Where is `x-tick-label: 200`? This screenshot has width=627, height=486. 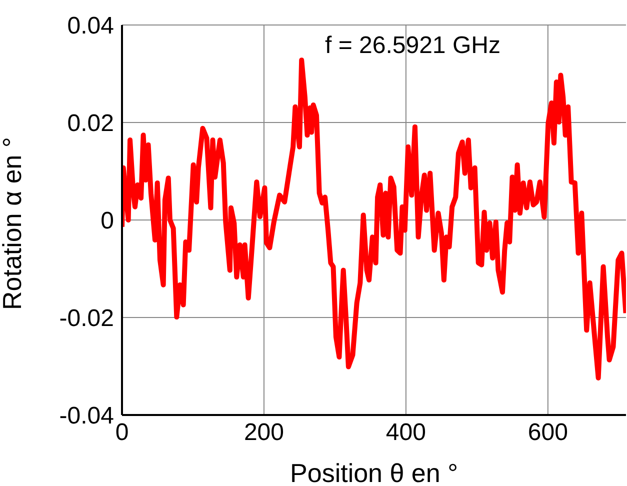
x-tick-label: 200 is located at coordinates (264, 432).